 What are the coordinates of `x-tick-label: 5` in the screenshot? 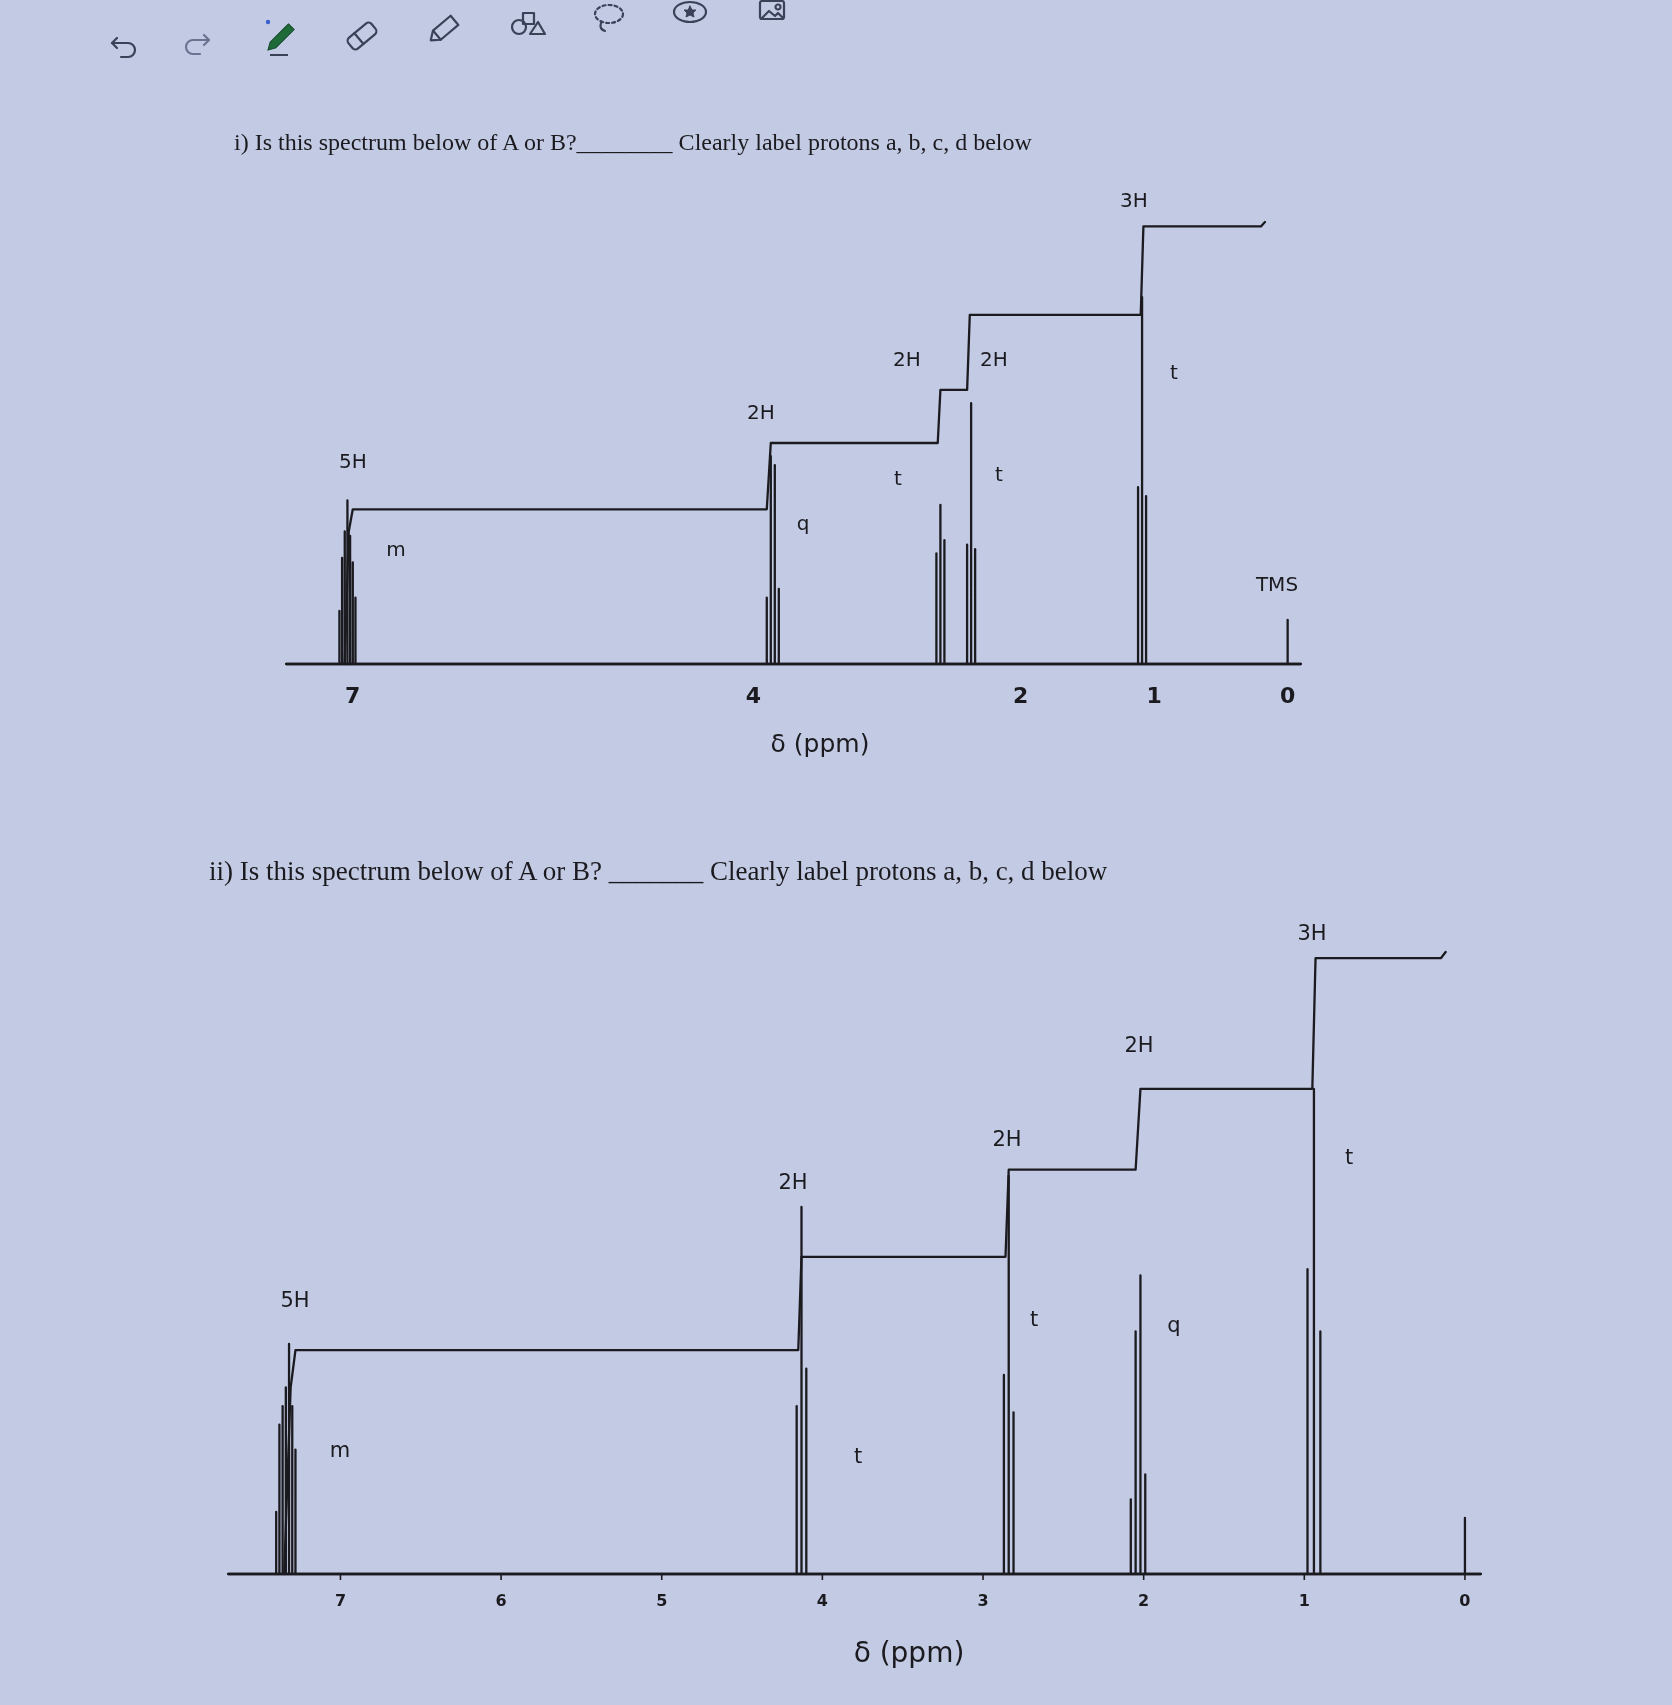 It's located at (662, 1600).